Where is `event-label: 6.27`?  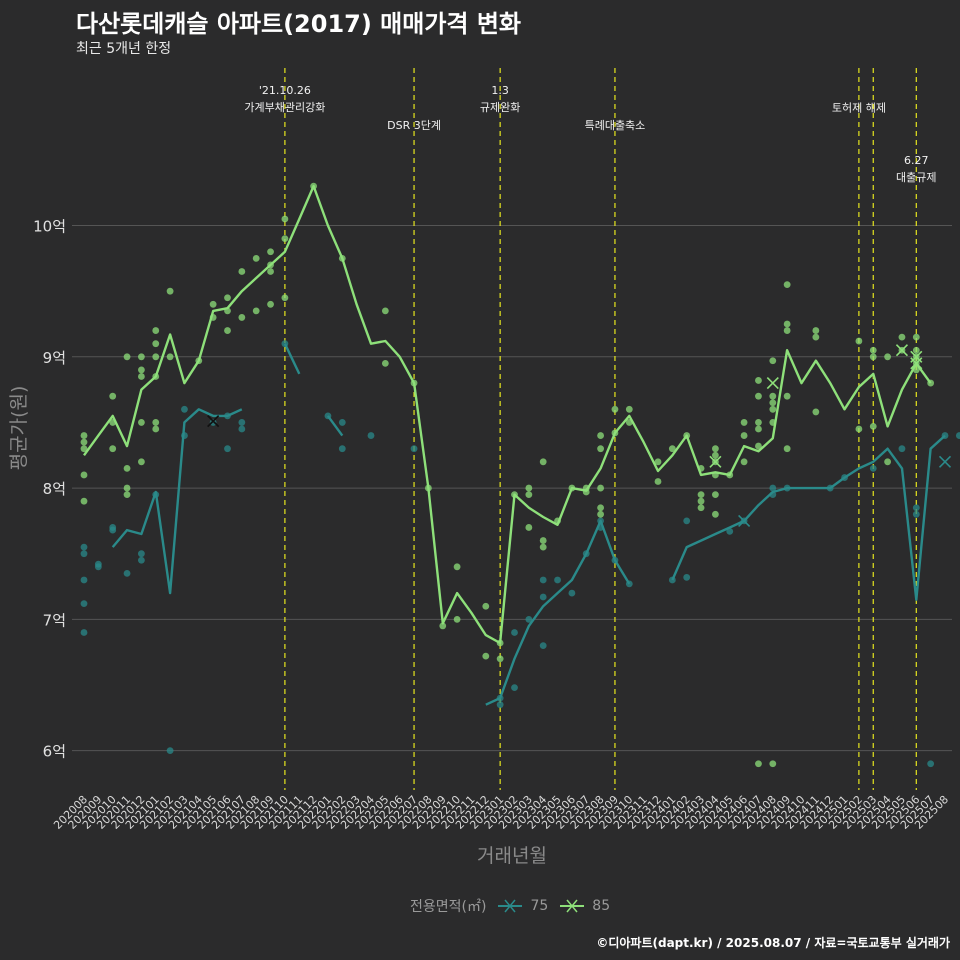 event-label: 6.27 is located at coordinates (916, 160).